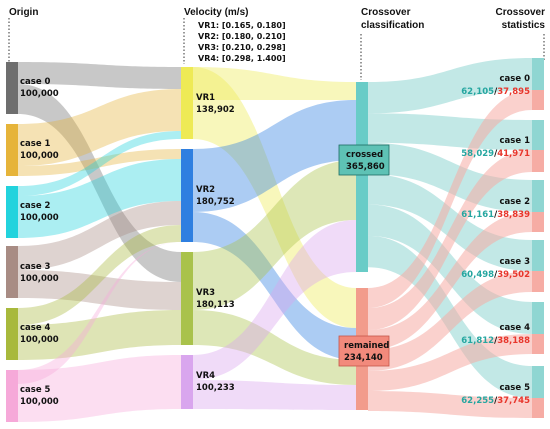 The image size is (550, 429). I want to click on velocity-range-vr1: VR1: [0.165, 0.180], so click(242, 25).